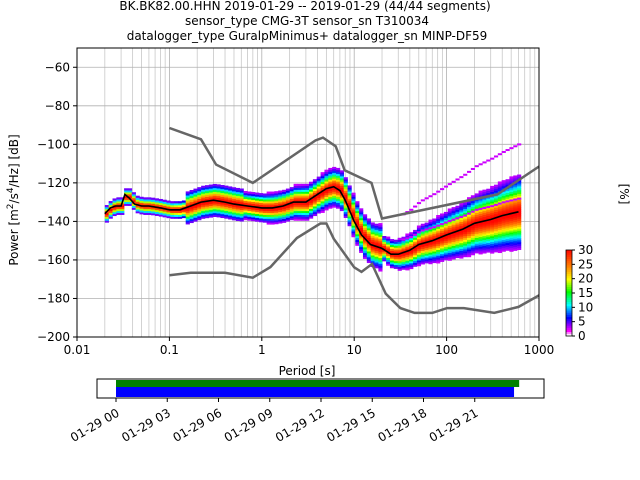  I want to click on x-tick-label: 0.1, so click(169, 350).